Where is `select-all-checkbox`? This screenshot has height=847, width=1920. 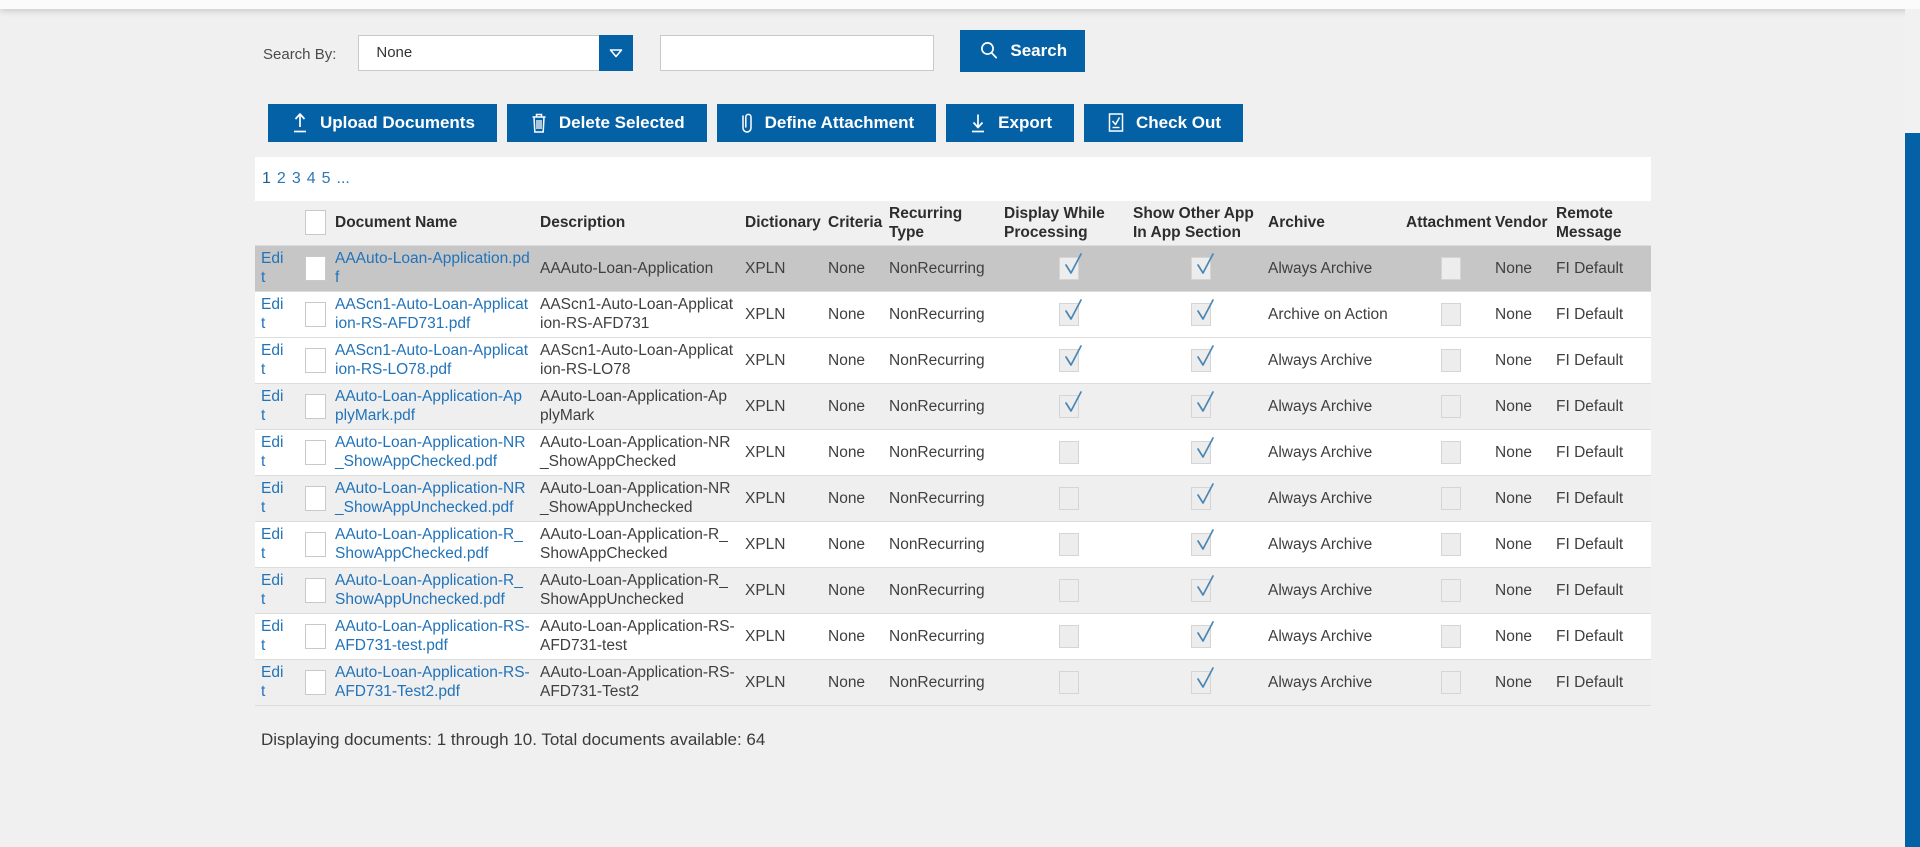
select-all-checkbox is located at coordinates (315, 223).